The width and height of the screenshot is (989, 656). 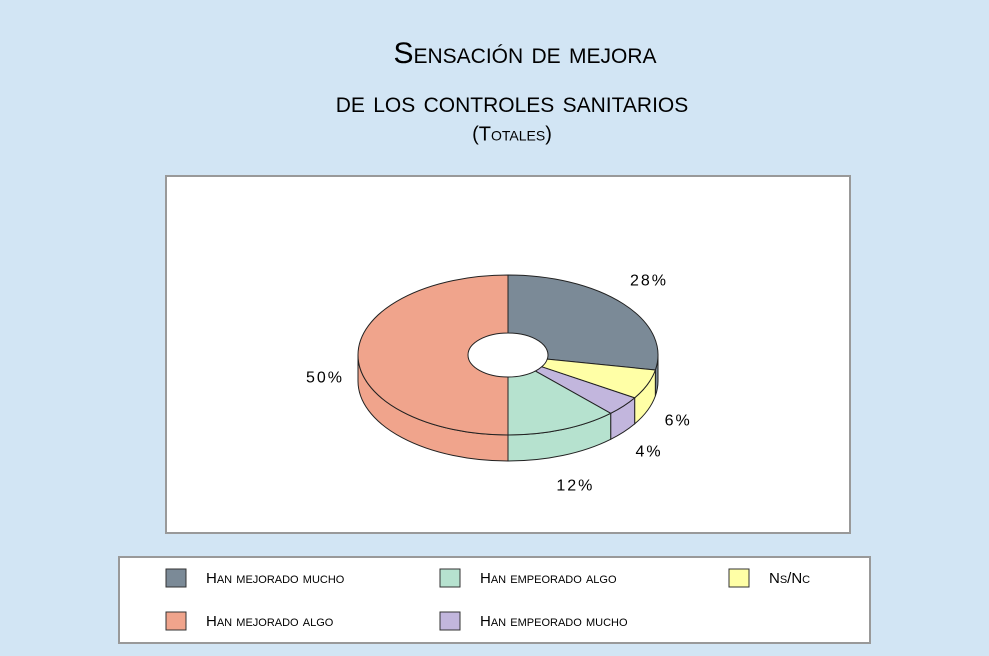 What do you see at coordinates (575, 485) in the screenshot?
I see `data-label: 12%` at bounding box center [575, 485].